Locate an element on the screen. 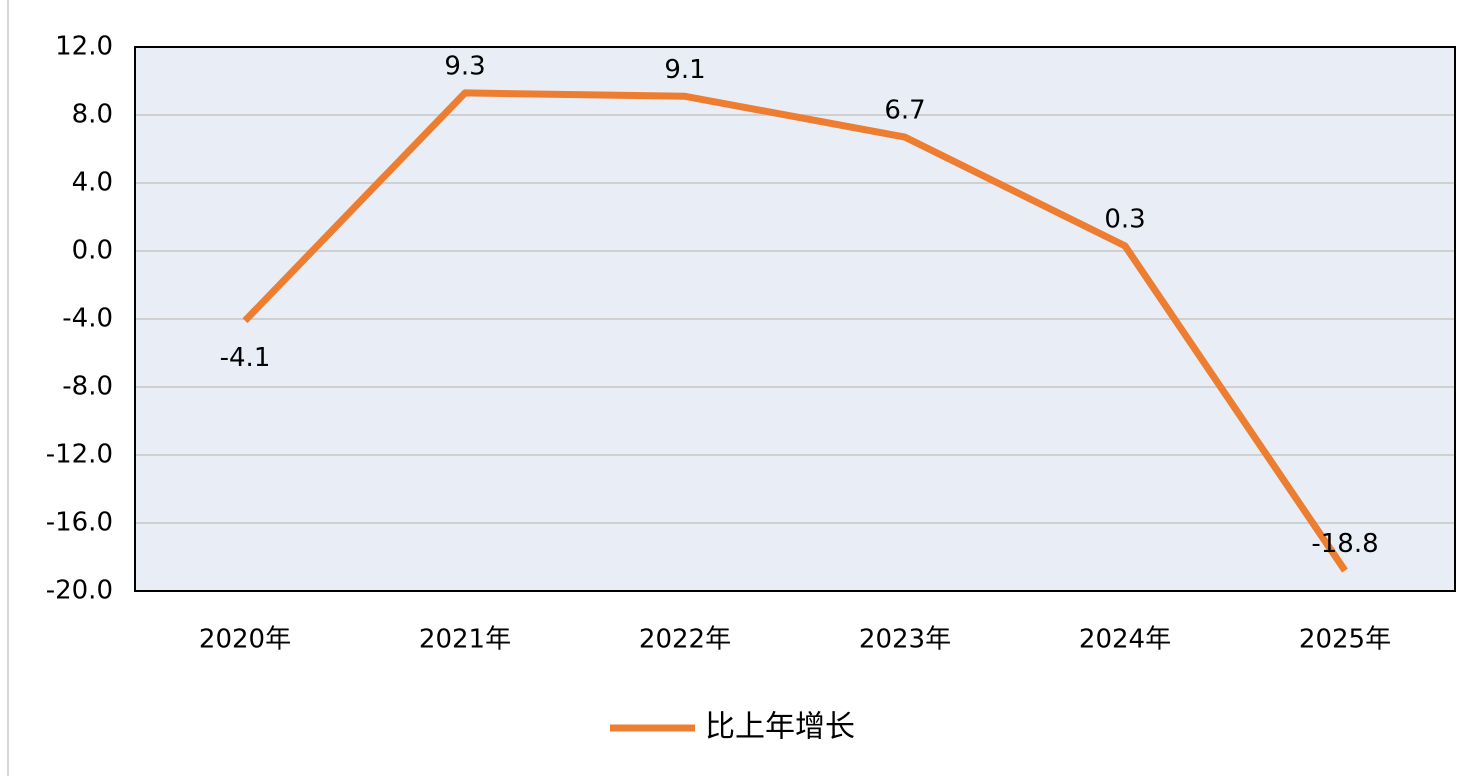 This screenshot has width=1474, height=776. y-tick-label: -4.0 is located at coordinates (87, 319).